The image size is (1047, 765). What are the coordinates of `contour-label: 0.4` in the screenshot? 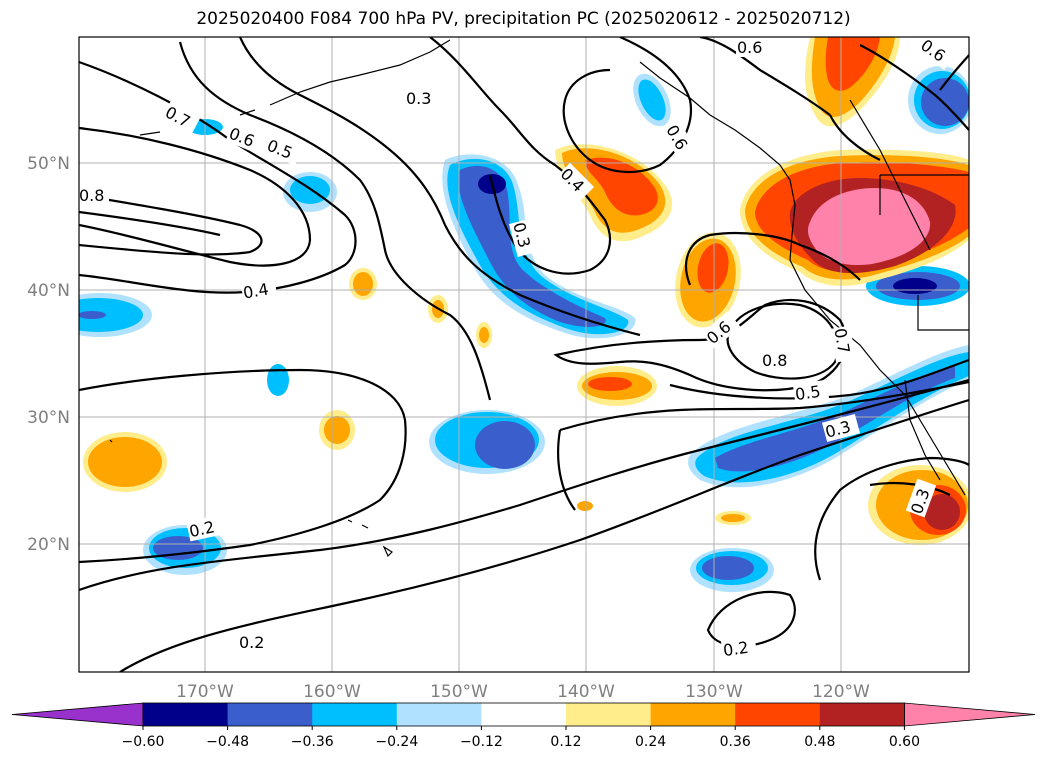 It's located at (256, 290).